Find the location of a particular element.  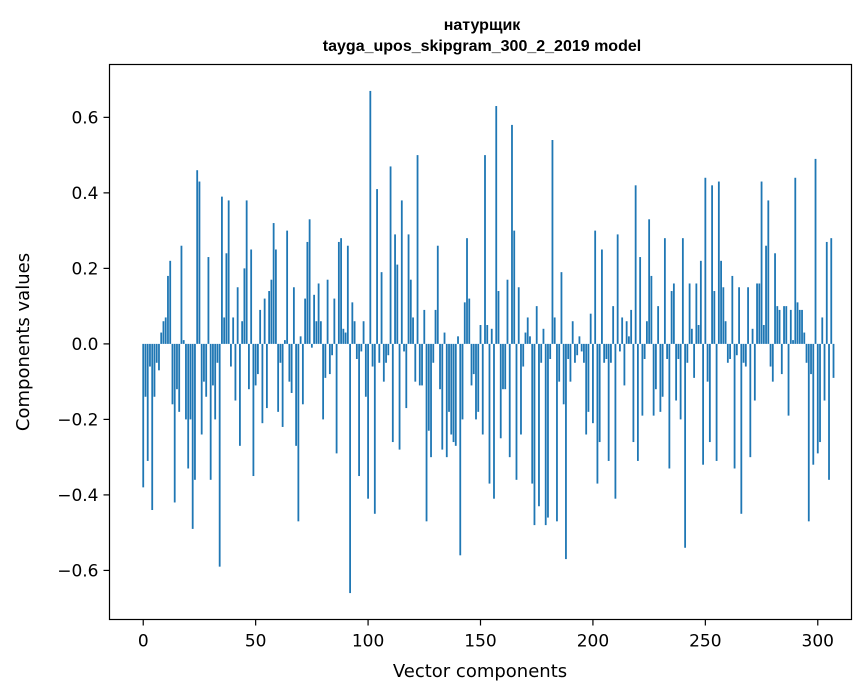

y-tick-label: 0.6 is located at coordinates (84, 118).